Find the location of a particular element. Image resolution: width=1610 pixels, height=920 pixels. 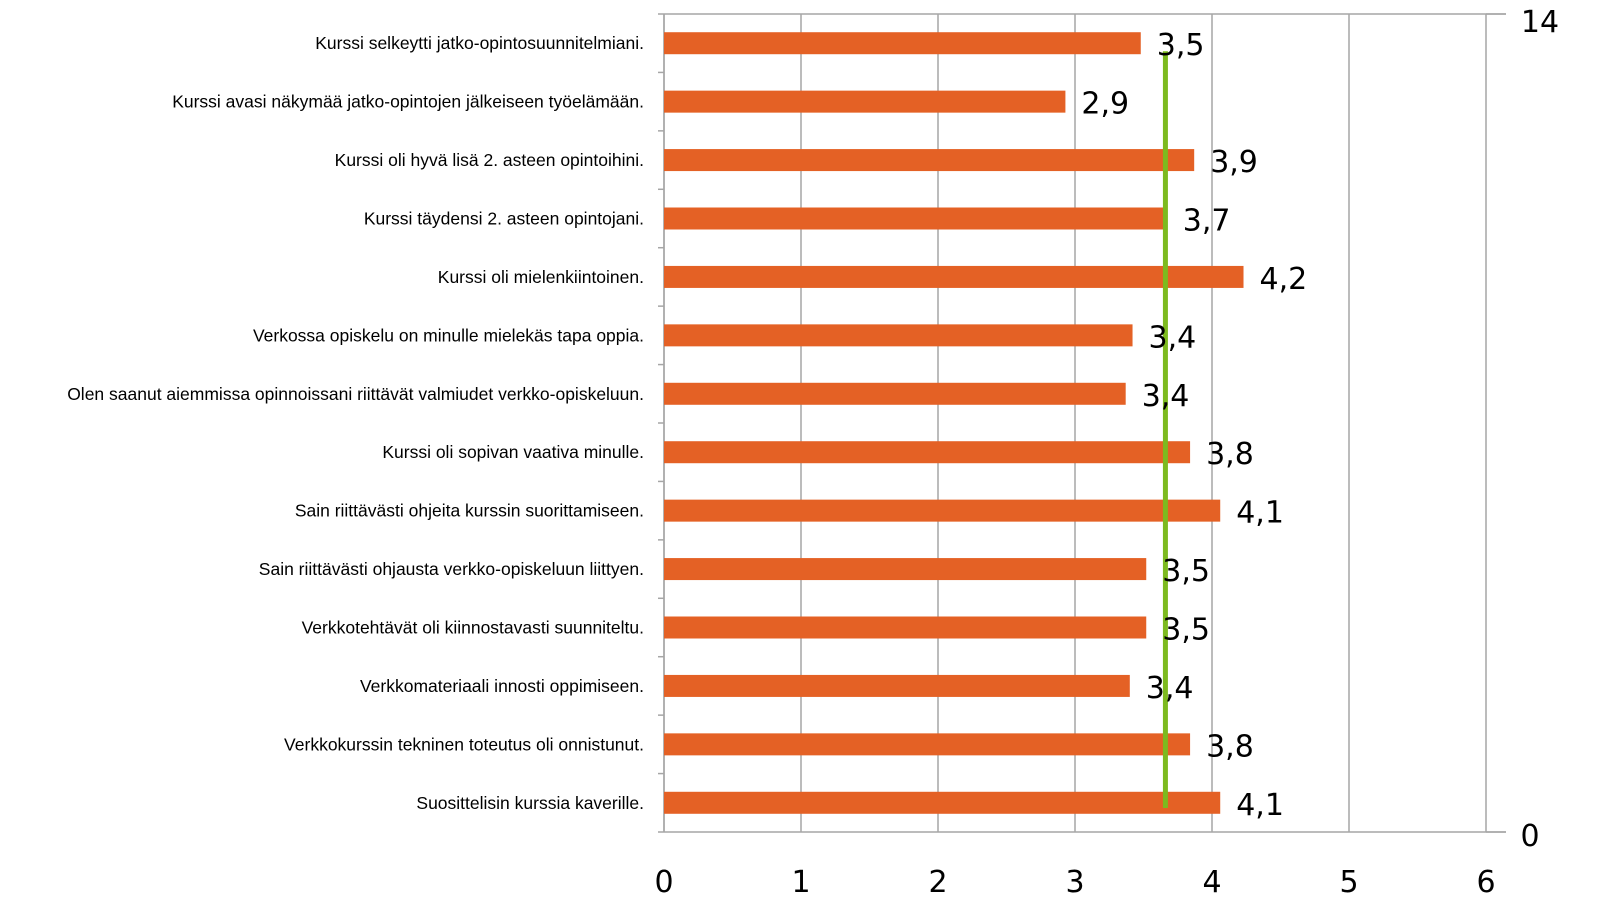

x-tick-label: 3 is located at coordinates (1074, 882).